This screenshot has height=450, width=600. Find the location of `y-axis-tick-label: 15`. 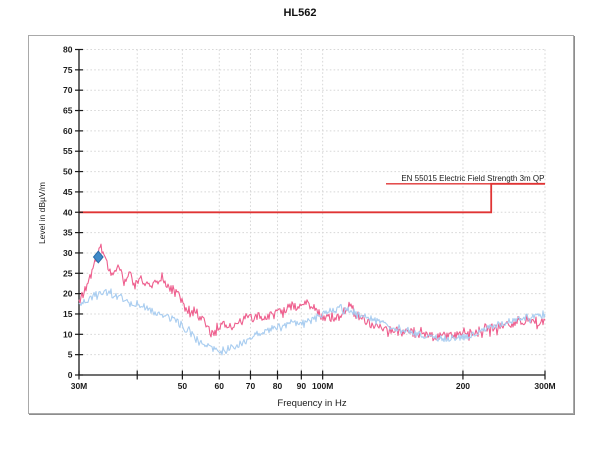

y-axis-tick-label: 15 is located at coordinates (68, 314).